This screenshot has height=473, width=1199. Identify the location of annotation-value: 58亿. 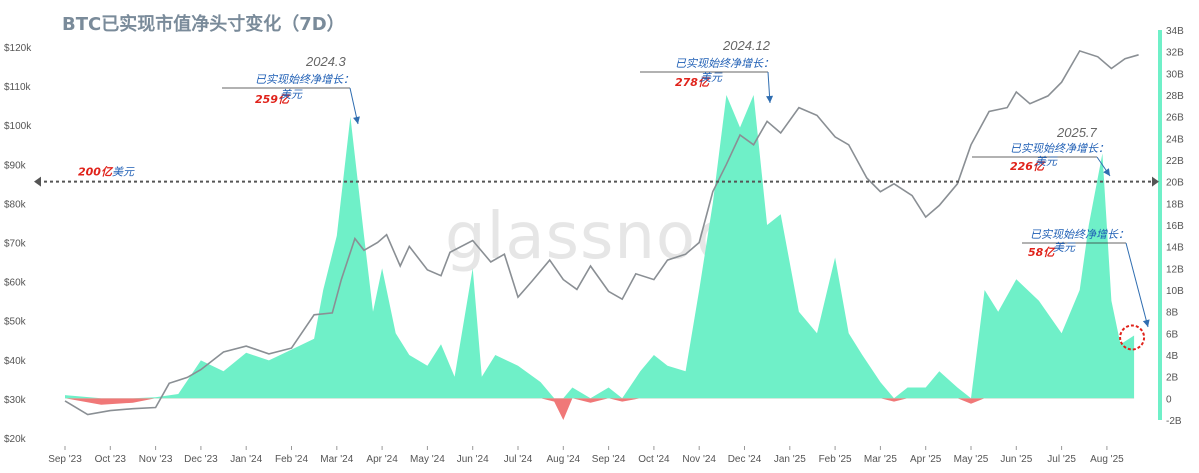
(1042, 252).